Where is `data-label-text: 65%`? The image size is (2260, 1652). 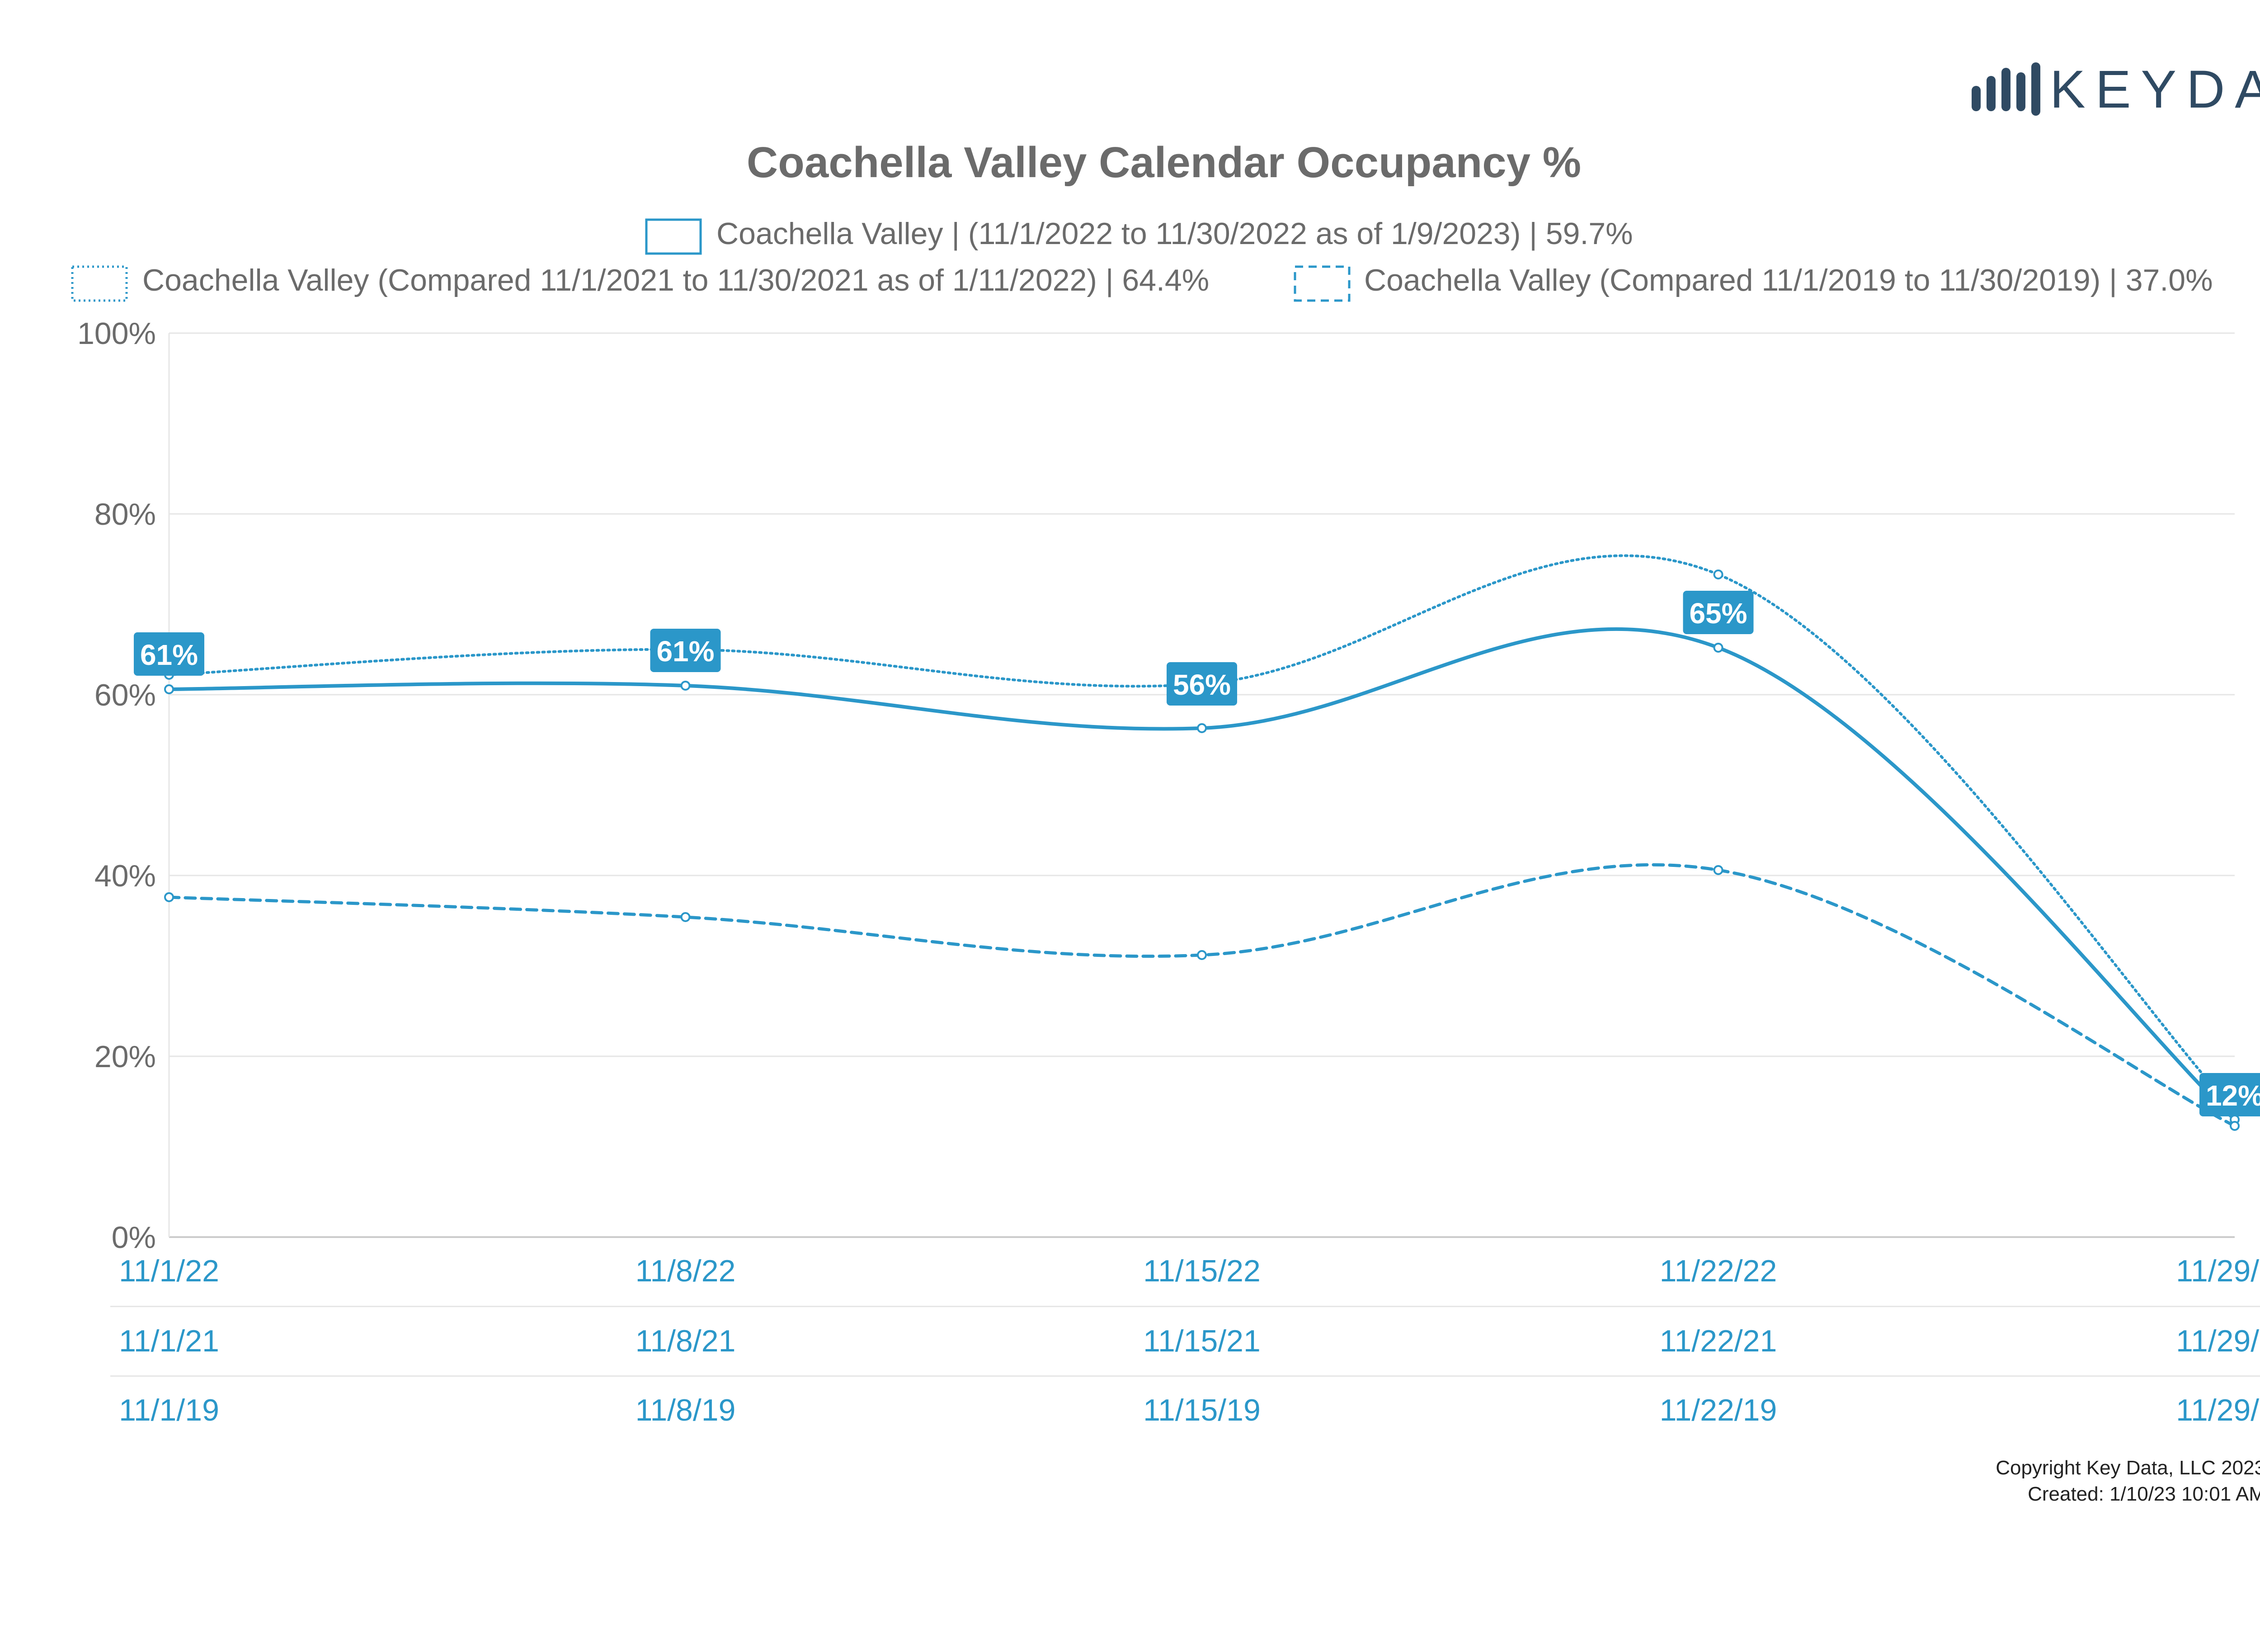
data-label-text: 65% is located at coordinates (1718, 613).